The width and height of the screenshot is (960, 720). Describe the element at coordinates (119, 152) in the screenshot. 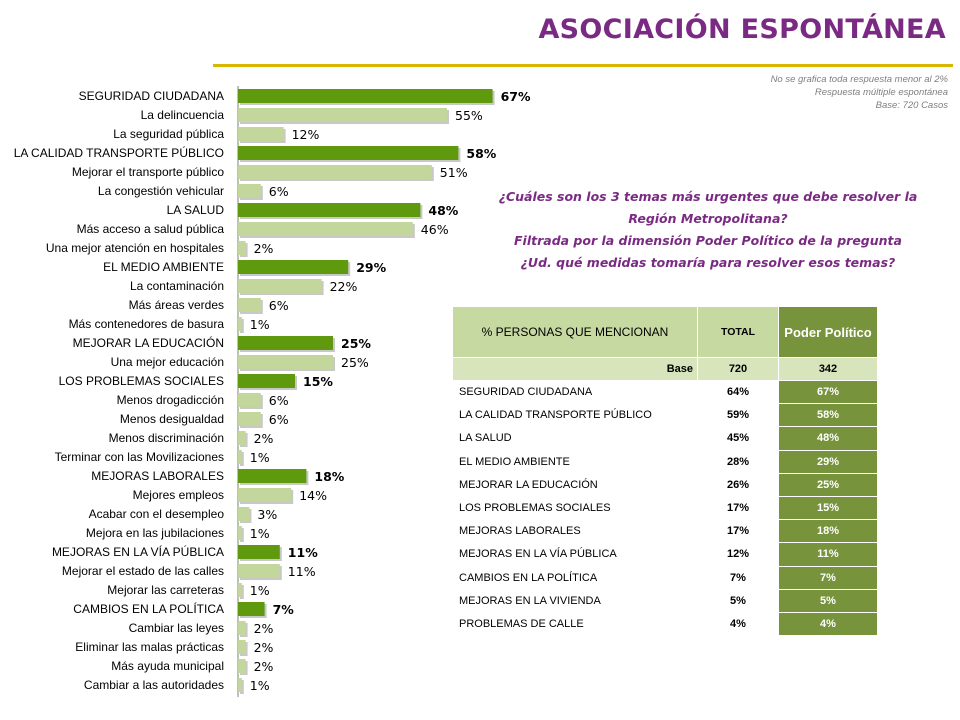

I see `category-label: LA CALIDAD TRANSPORTE PÚBLICO` at that location.